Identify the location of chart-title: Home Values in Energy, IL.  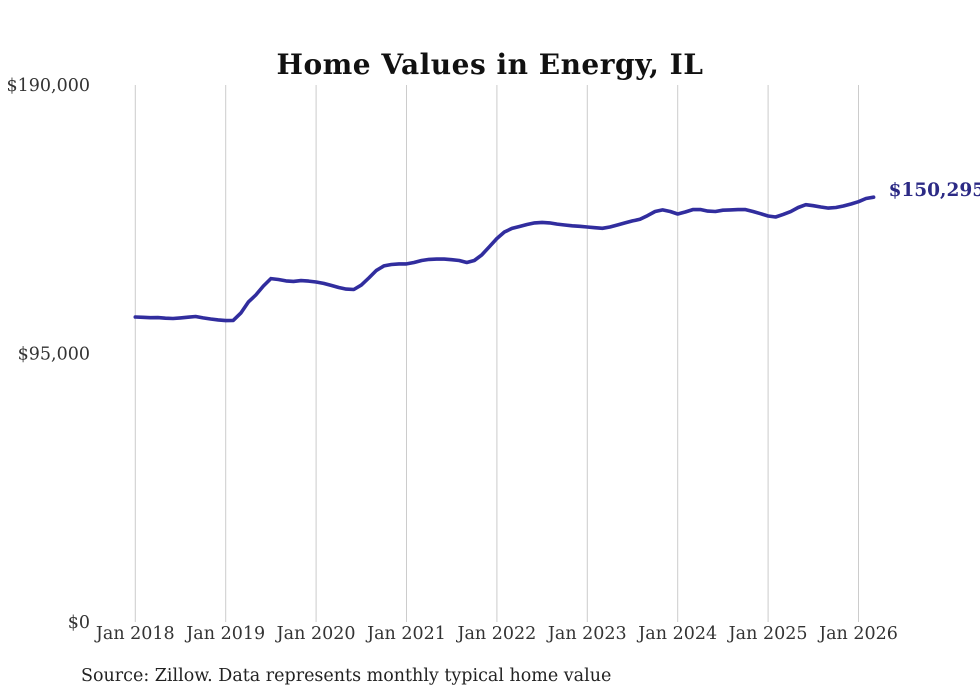
(490, 64).